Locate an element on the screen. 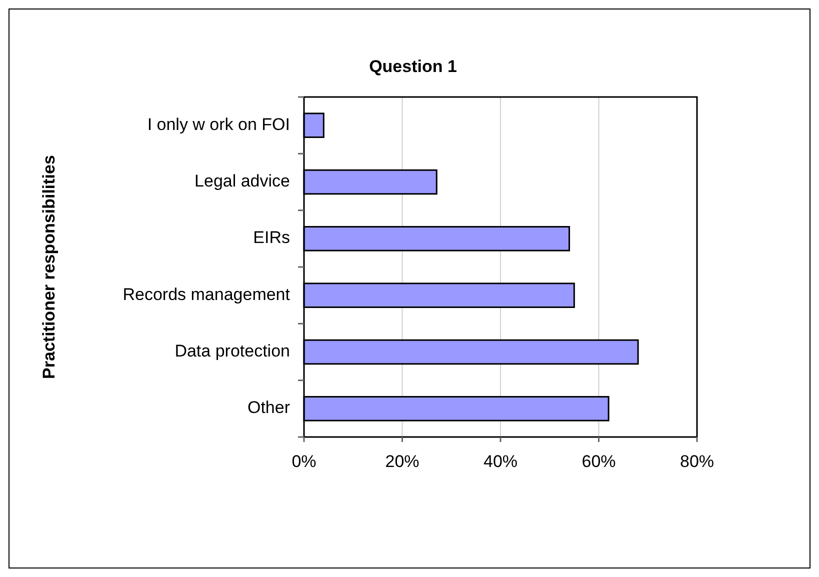  x-tick-label: 20% is located at coordinates (402, 461).